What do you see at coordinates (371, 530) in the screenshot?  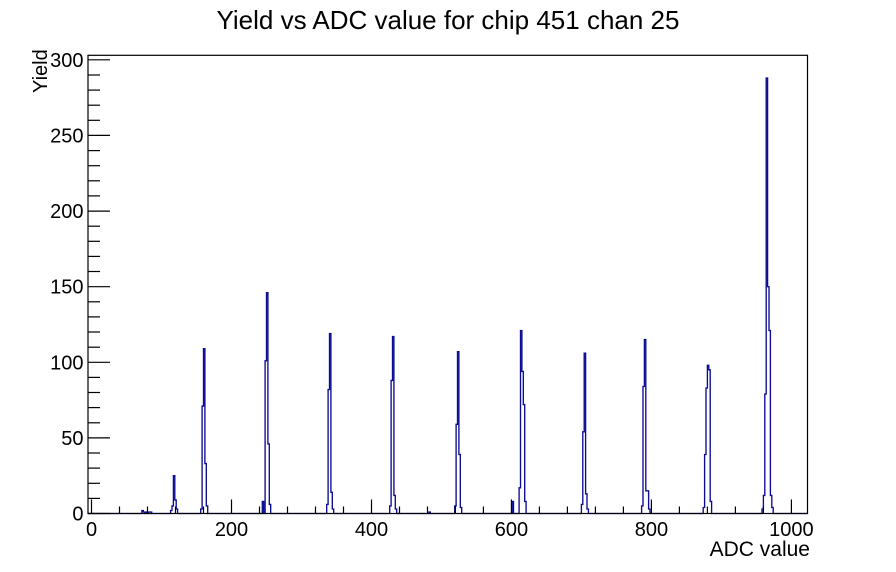 I see `x-tick-label: 400` at bounding box center [371, 530].